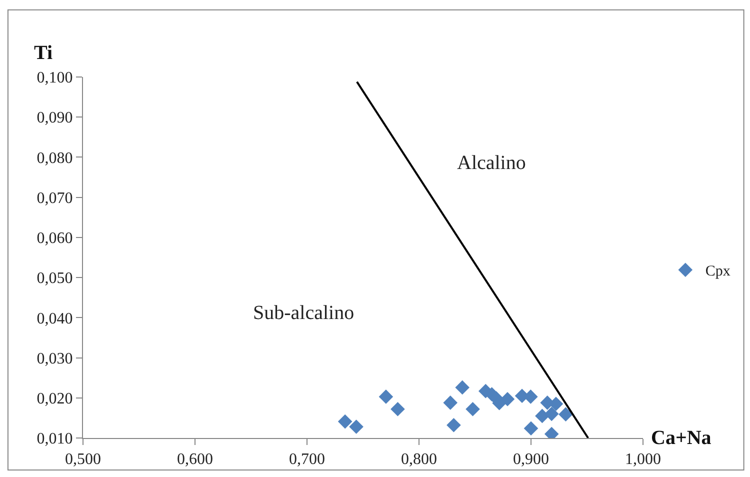 The width and height of the screenshot is (750, 477). I want to click on annotation: Alcalino, so click(491, 163).